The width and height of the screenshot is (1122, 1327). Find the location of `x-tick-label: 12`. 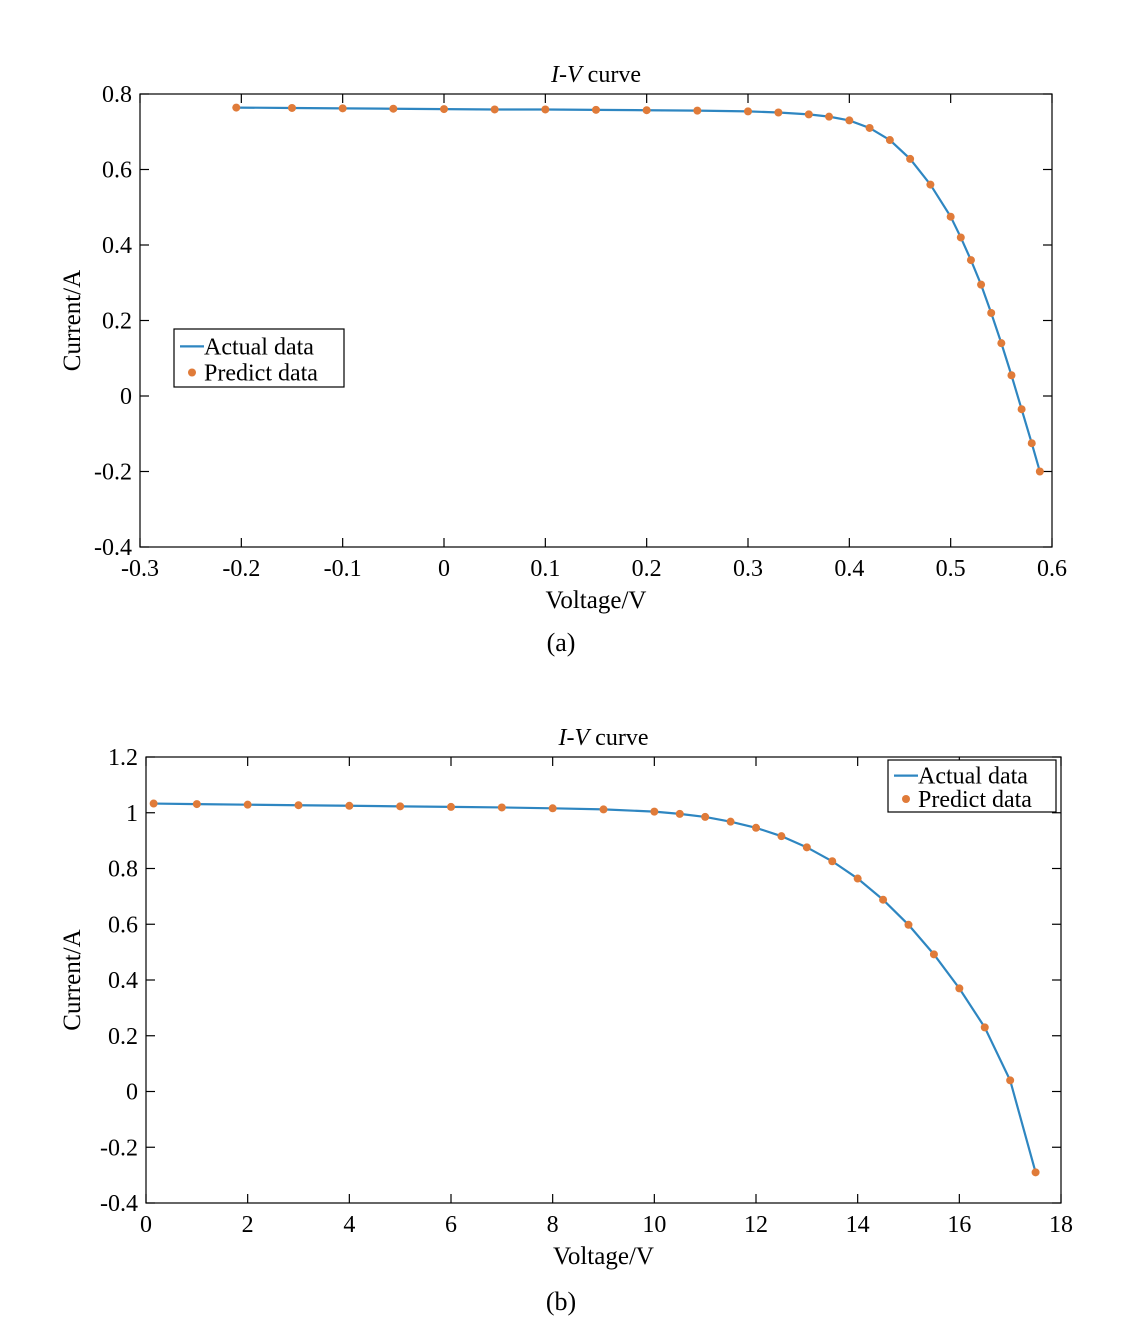

x-tick-label: 12 is located at coordinates (756, 1225).